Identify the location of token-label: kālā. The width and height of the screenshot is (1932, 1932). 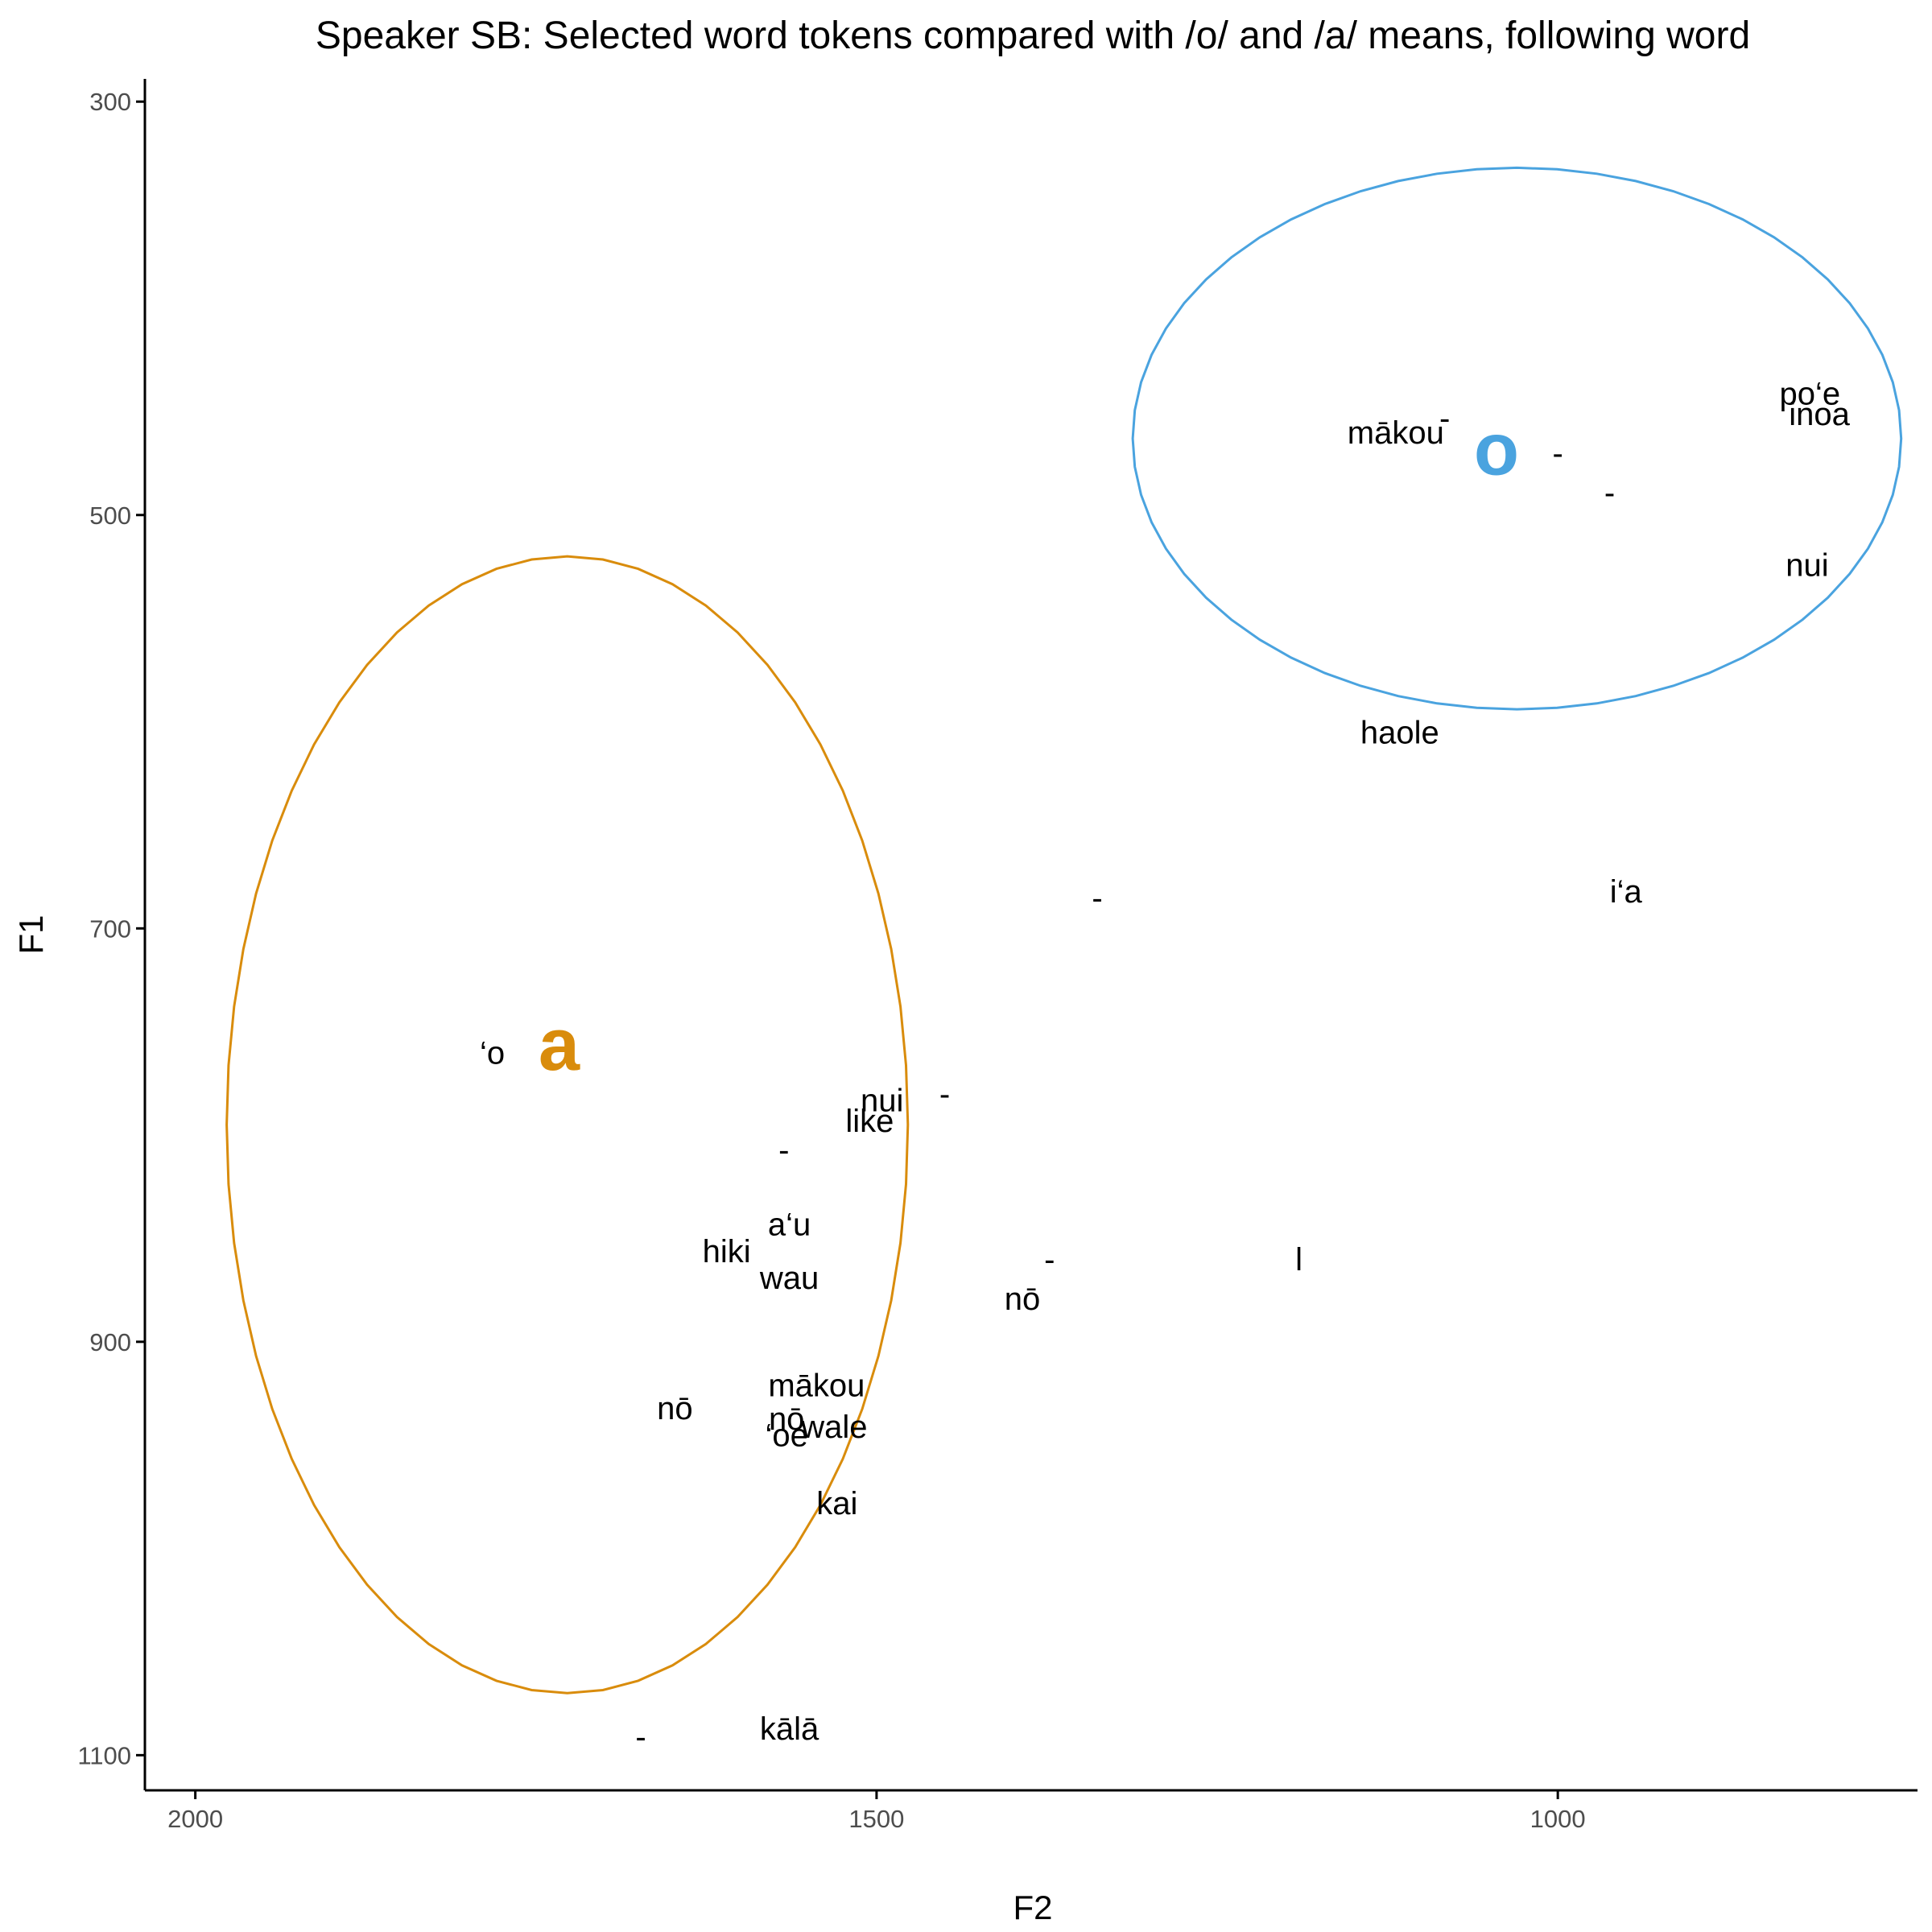
(789, 1729).